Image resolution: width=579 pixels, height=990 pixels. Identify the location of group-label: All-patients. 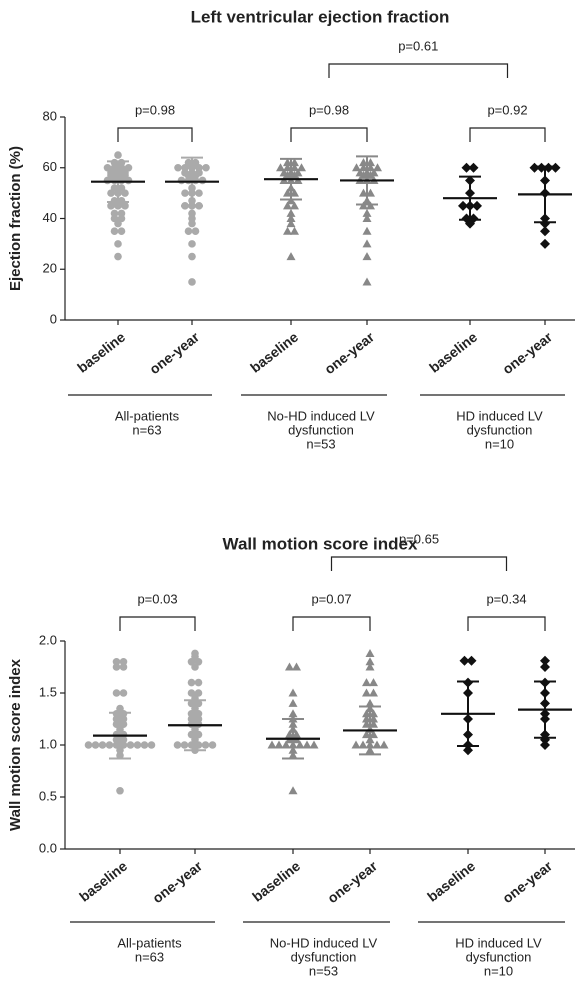
(147, 415).